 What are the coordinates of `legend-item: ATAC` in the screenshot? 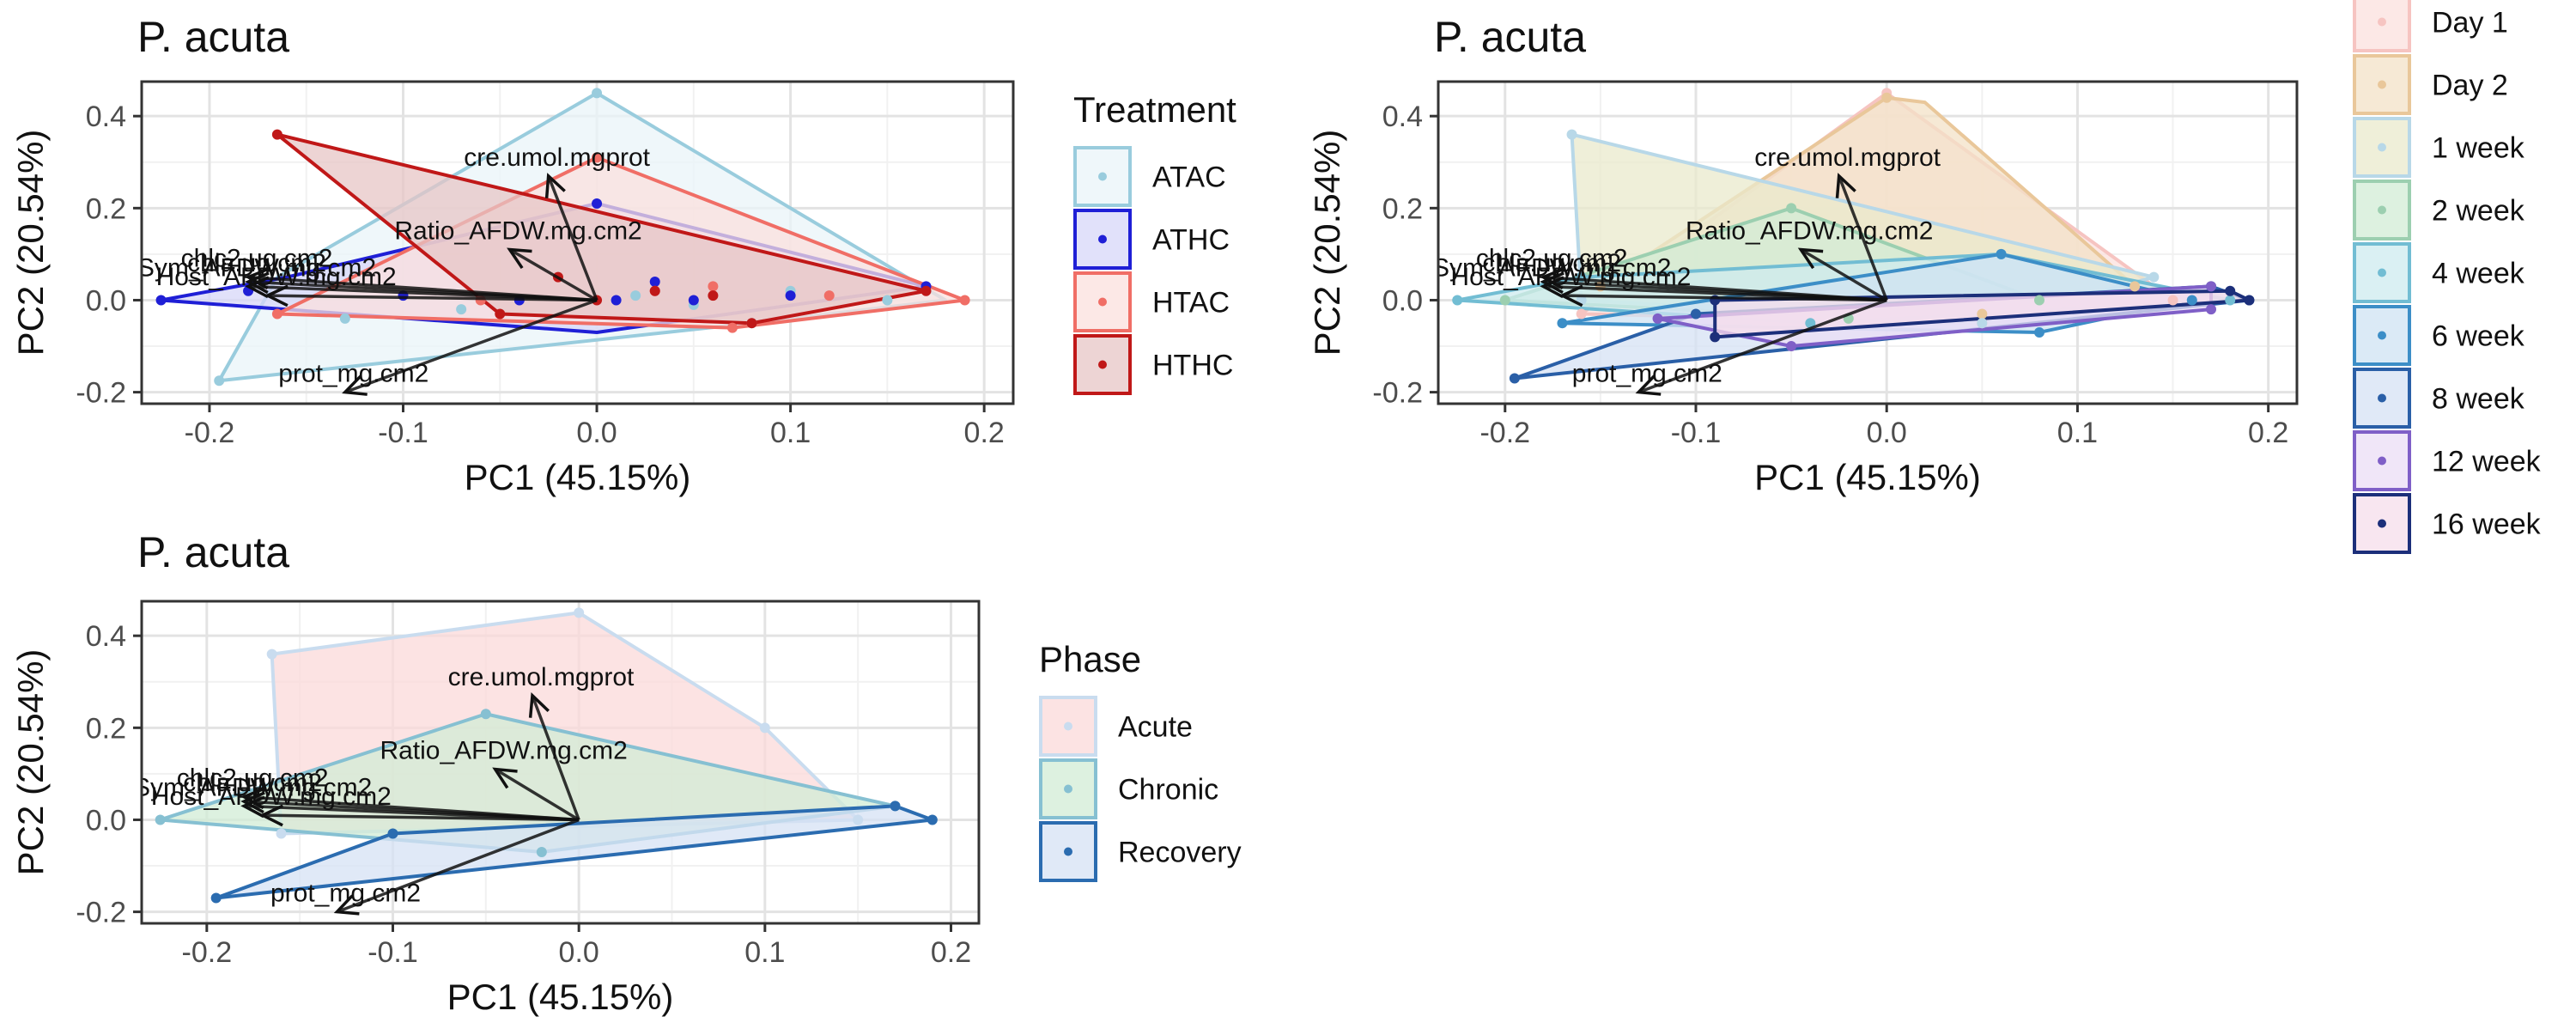 It's located at (1149, 176).